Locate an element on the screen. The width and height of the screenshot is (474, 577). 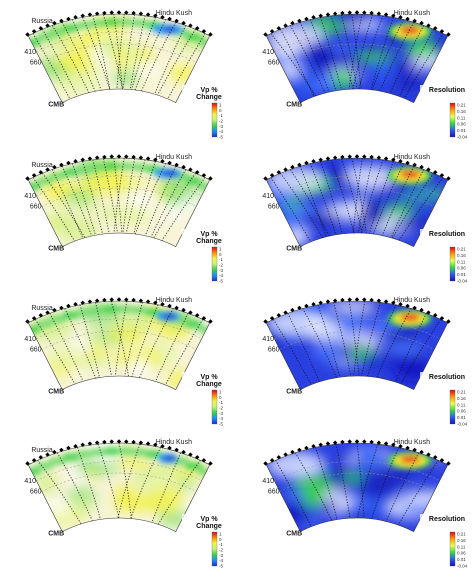
colorbar-ramp is located at coordinates (214, 120).